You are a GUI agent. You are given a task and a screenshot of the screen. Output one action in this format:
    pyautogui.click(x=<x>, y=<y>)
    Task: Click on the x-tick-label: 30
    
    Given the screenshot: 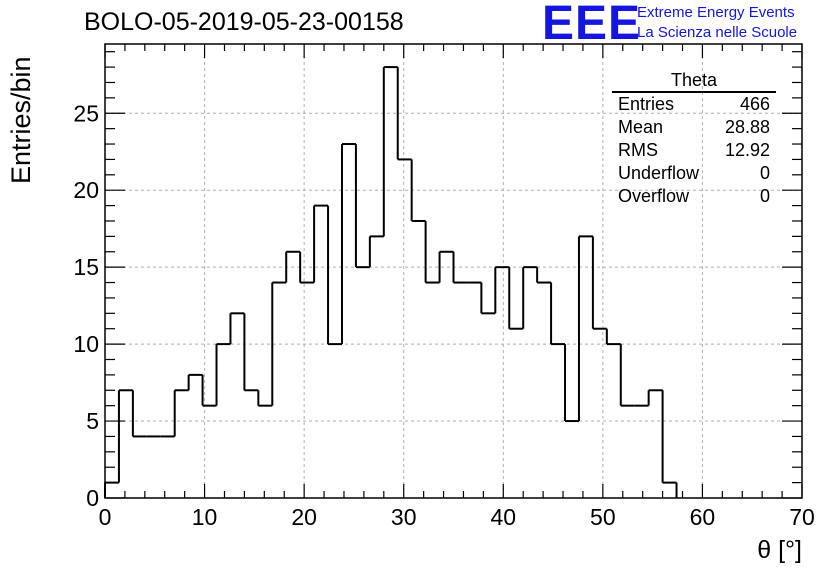 What is the action you would take?
    pyautogui.click(x=404, y=517)
    